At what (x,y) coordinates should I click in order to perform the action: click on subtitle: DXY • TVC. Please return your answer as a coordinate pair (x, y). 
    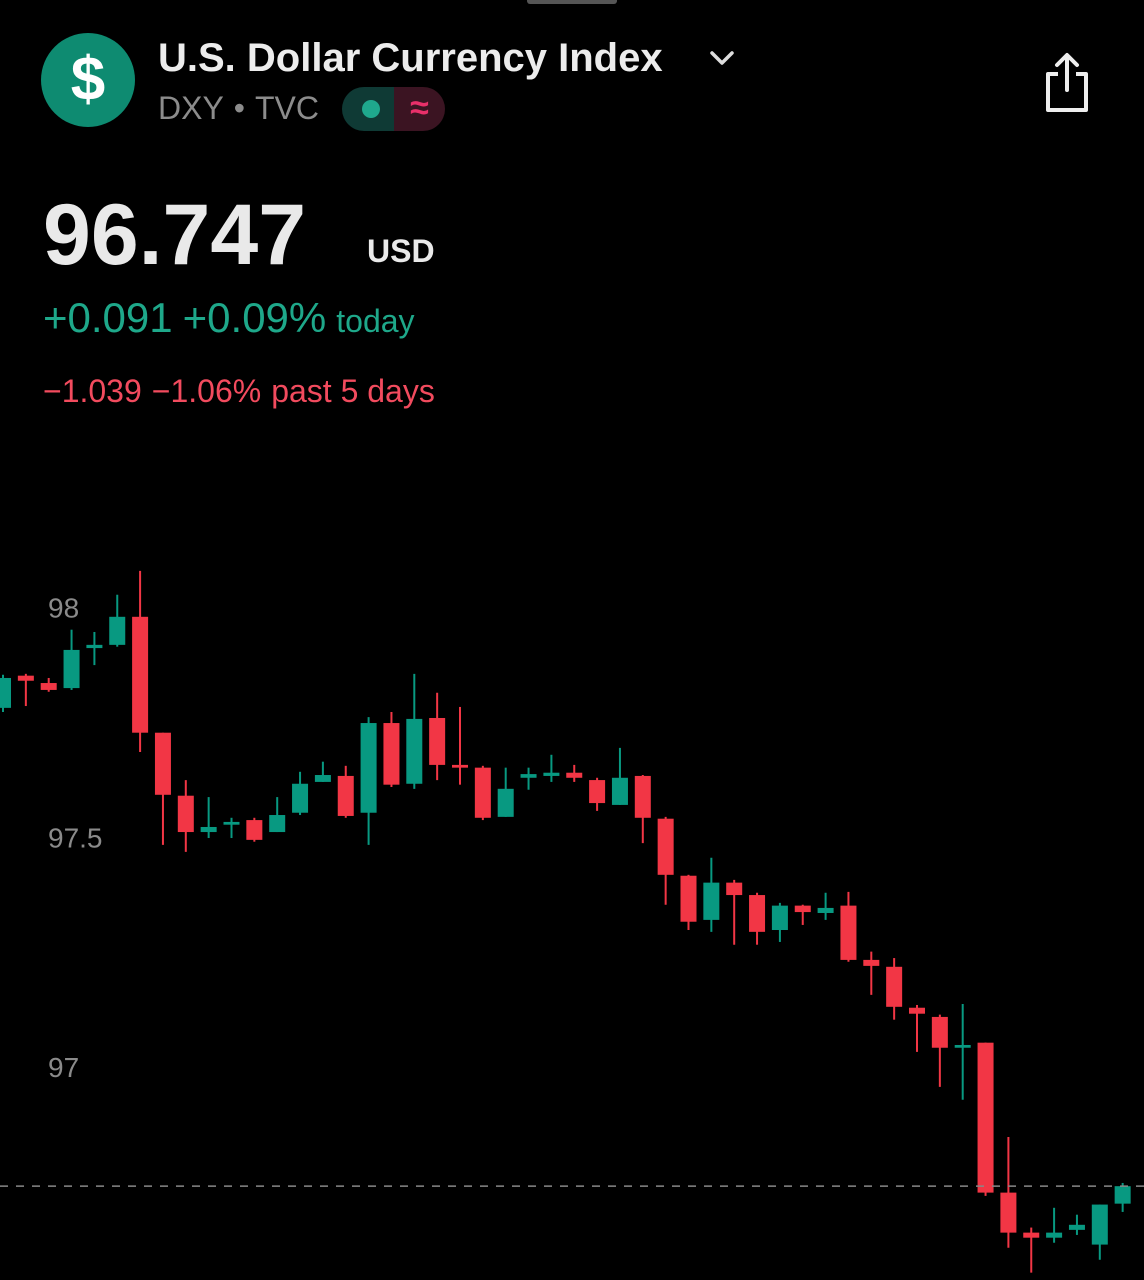
    Looking at the image, I should click on (243, 108).